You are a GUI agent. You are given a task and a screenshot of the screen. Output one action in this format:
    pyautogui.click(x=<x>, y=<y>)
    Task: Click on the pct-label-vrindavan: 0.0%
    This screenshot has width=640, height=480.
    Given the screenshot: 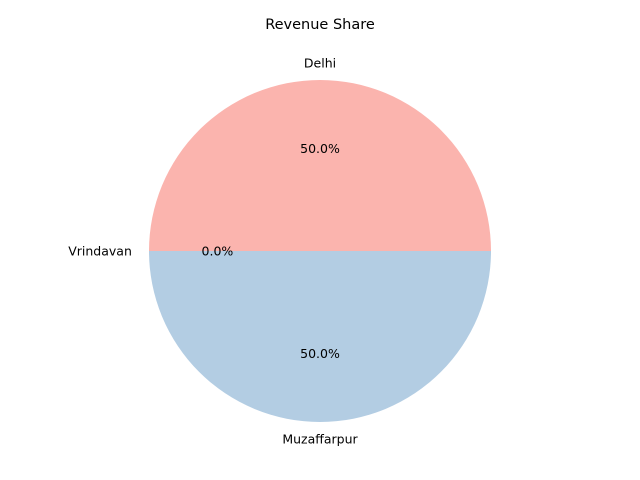 What is the action you would take?
    pyautogui.click(x=218, y=251)
    